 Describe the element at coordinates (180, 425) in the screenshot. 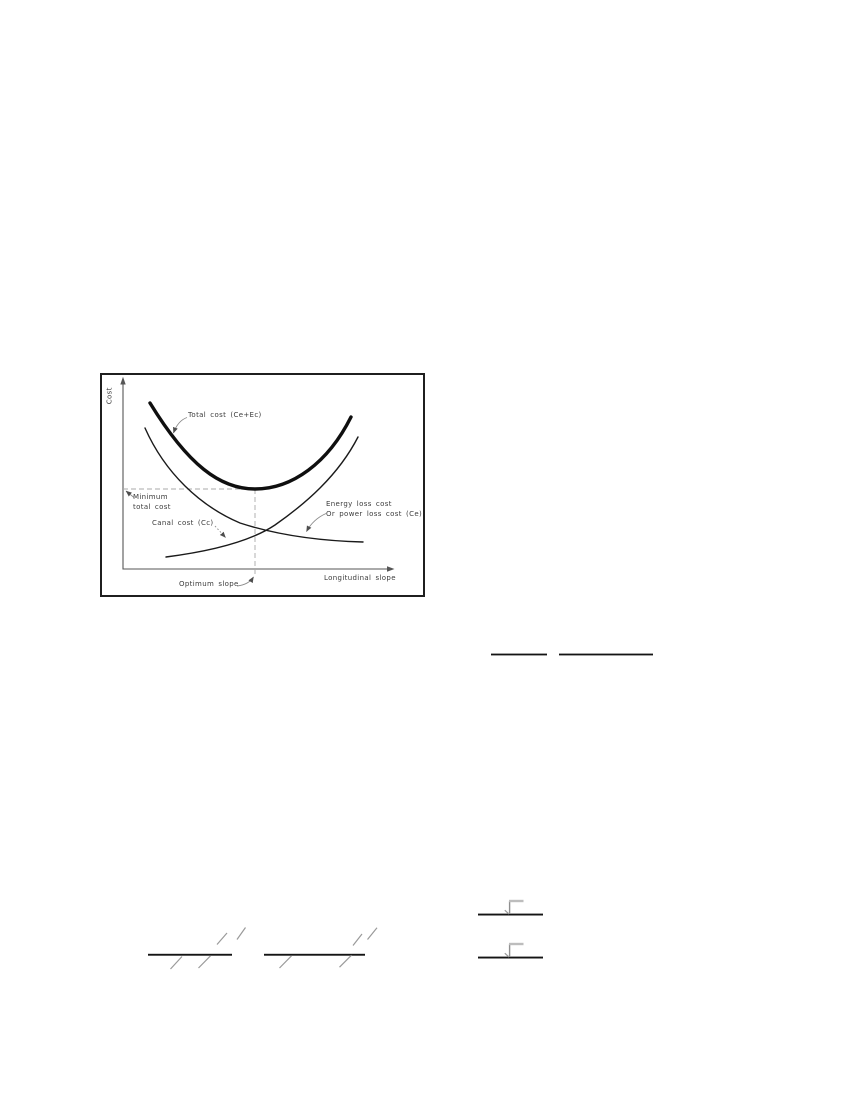

I see `total-cost-leader-arrow` at that location.